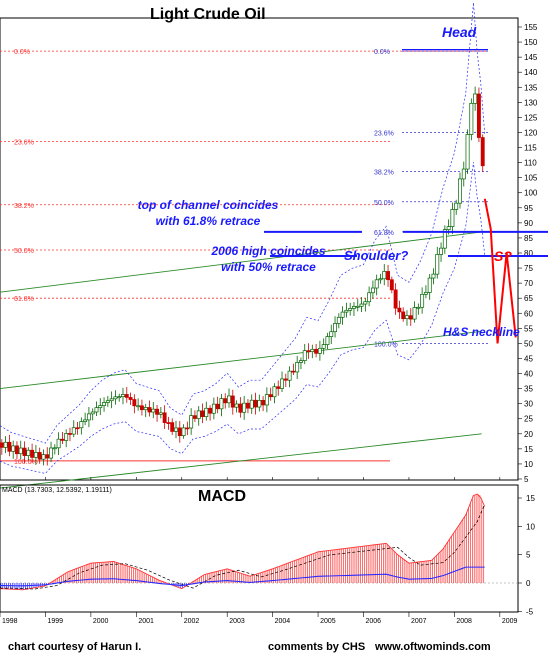  What do you see at coordinates (531, 72) in the screenshot?
I see `price-tick-label: 140` at bounding box center [531, 72].